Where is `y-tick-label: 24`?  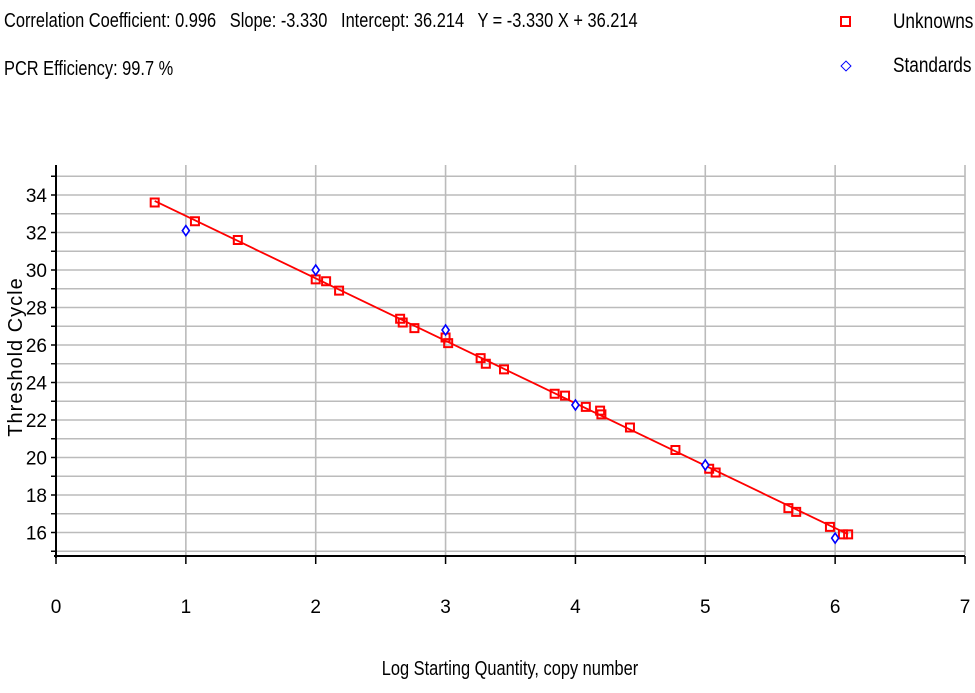
y-tick-label: 24 is located at coordinates (37, 384).